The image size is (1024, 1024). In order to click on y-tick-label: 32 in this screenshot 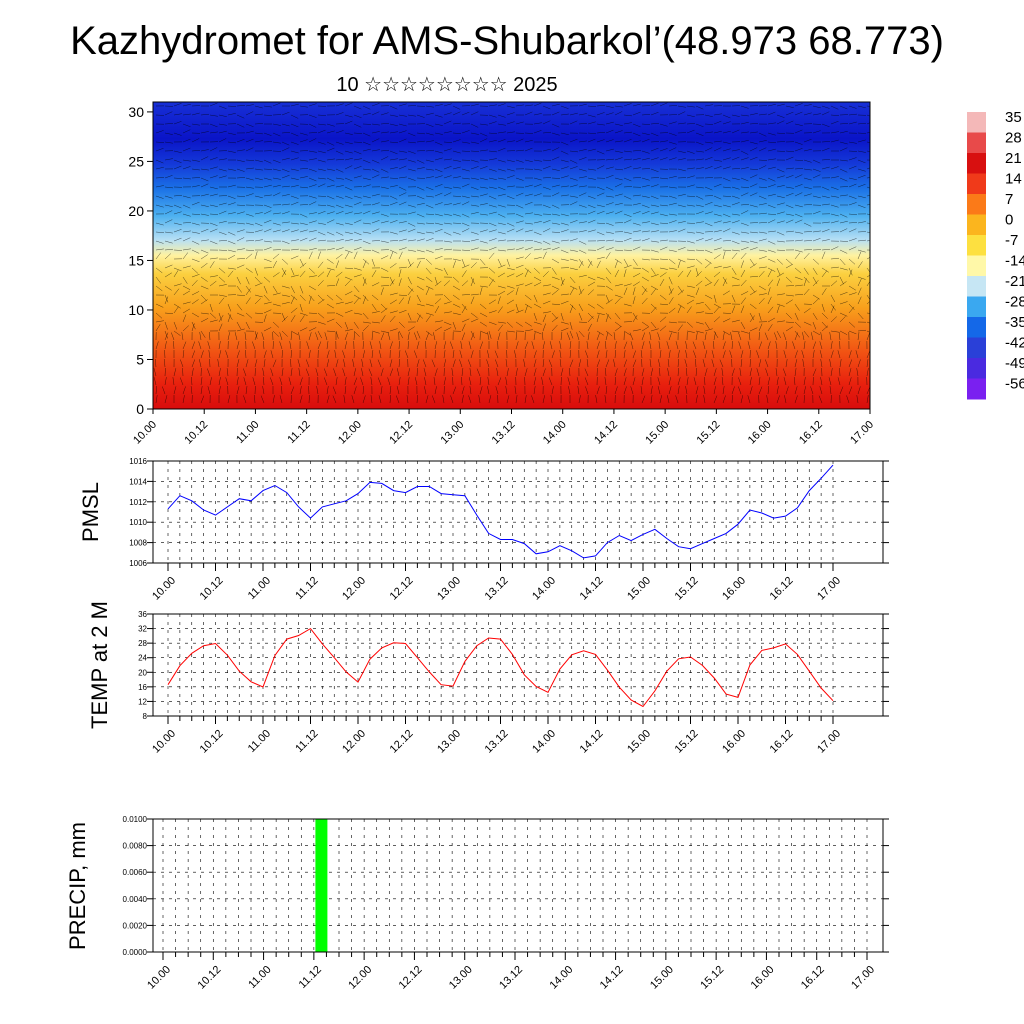, I will do `click(142, 629)`.